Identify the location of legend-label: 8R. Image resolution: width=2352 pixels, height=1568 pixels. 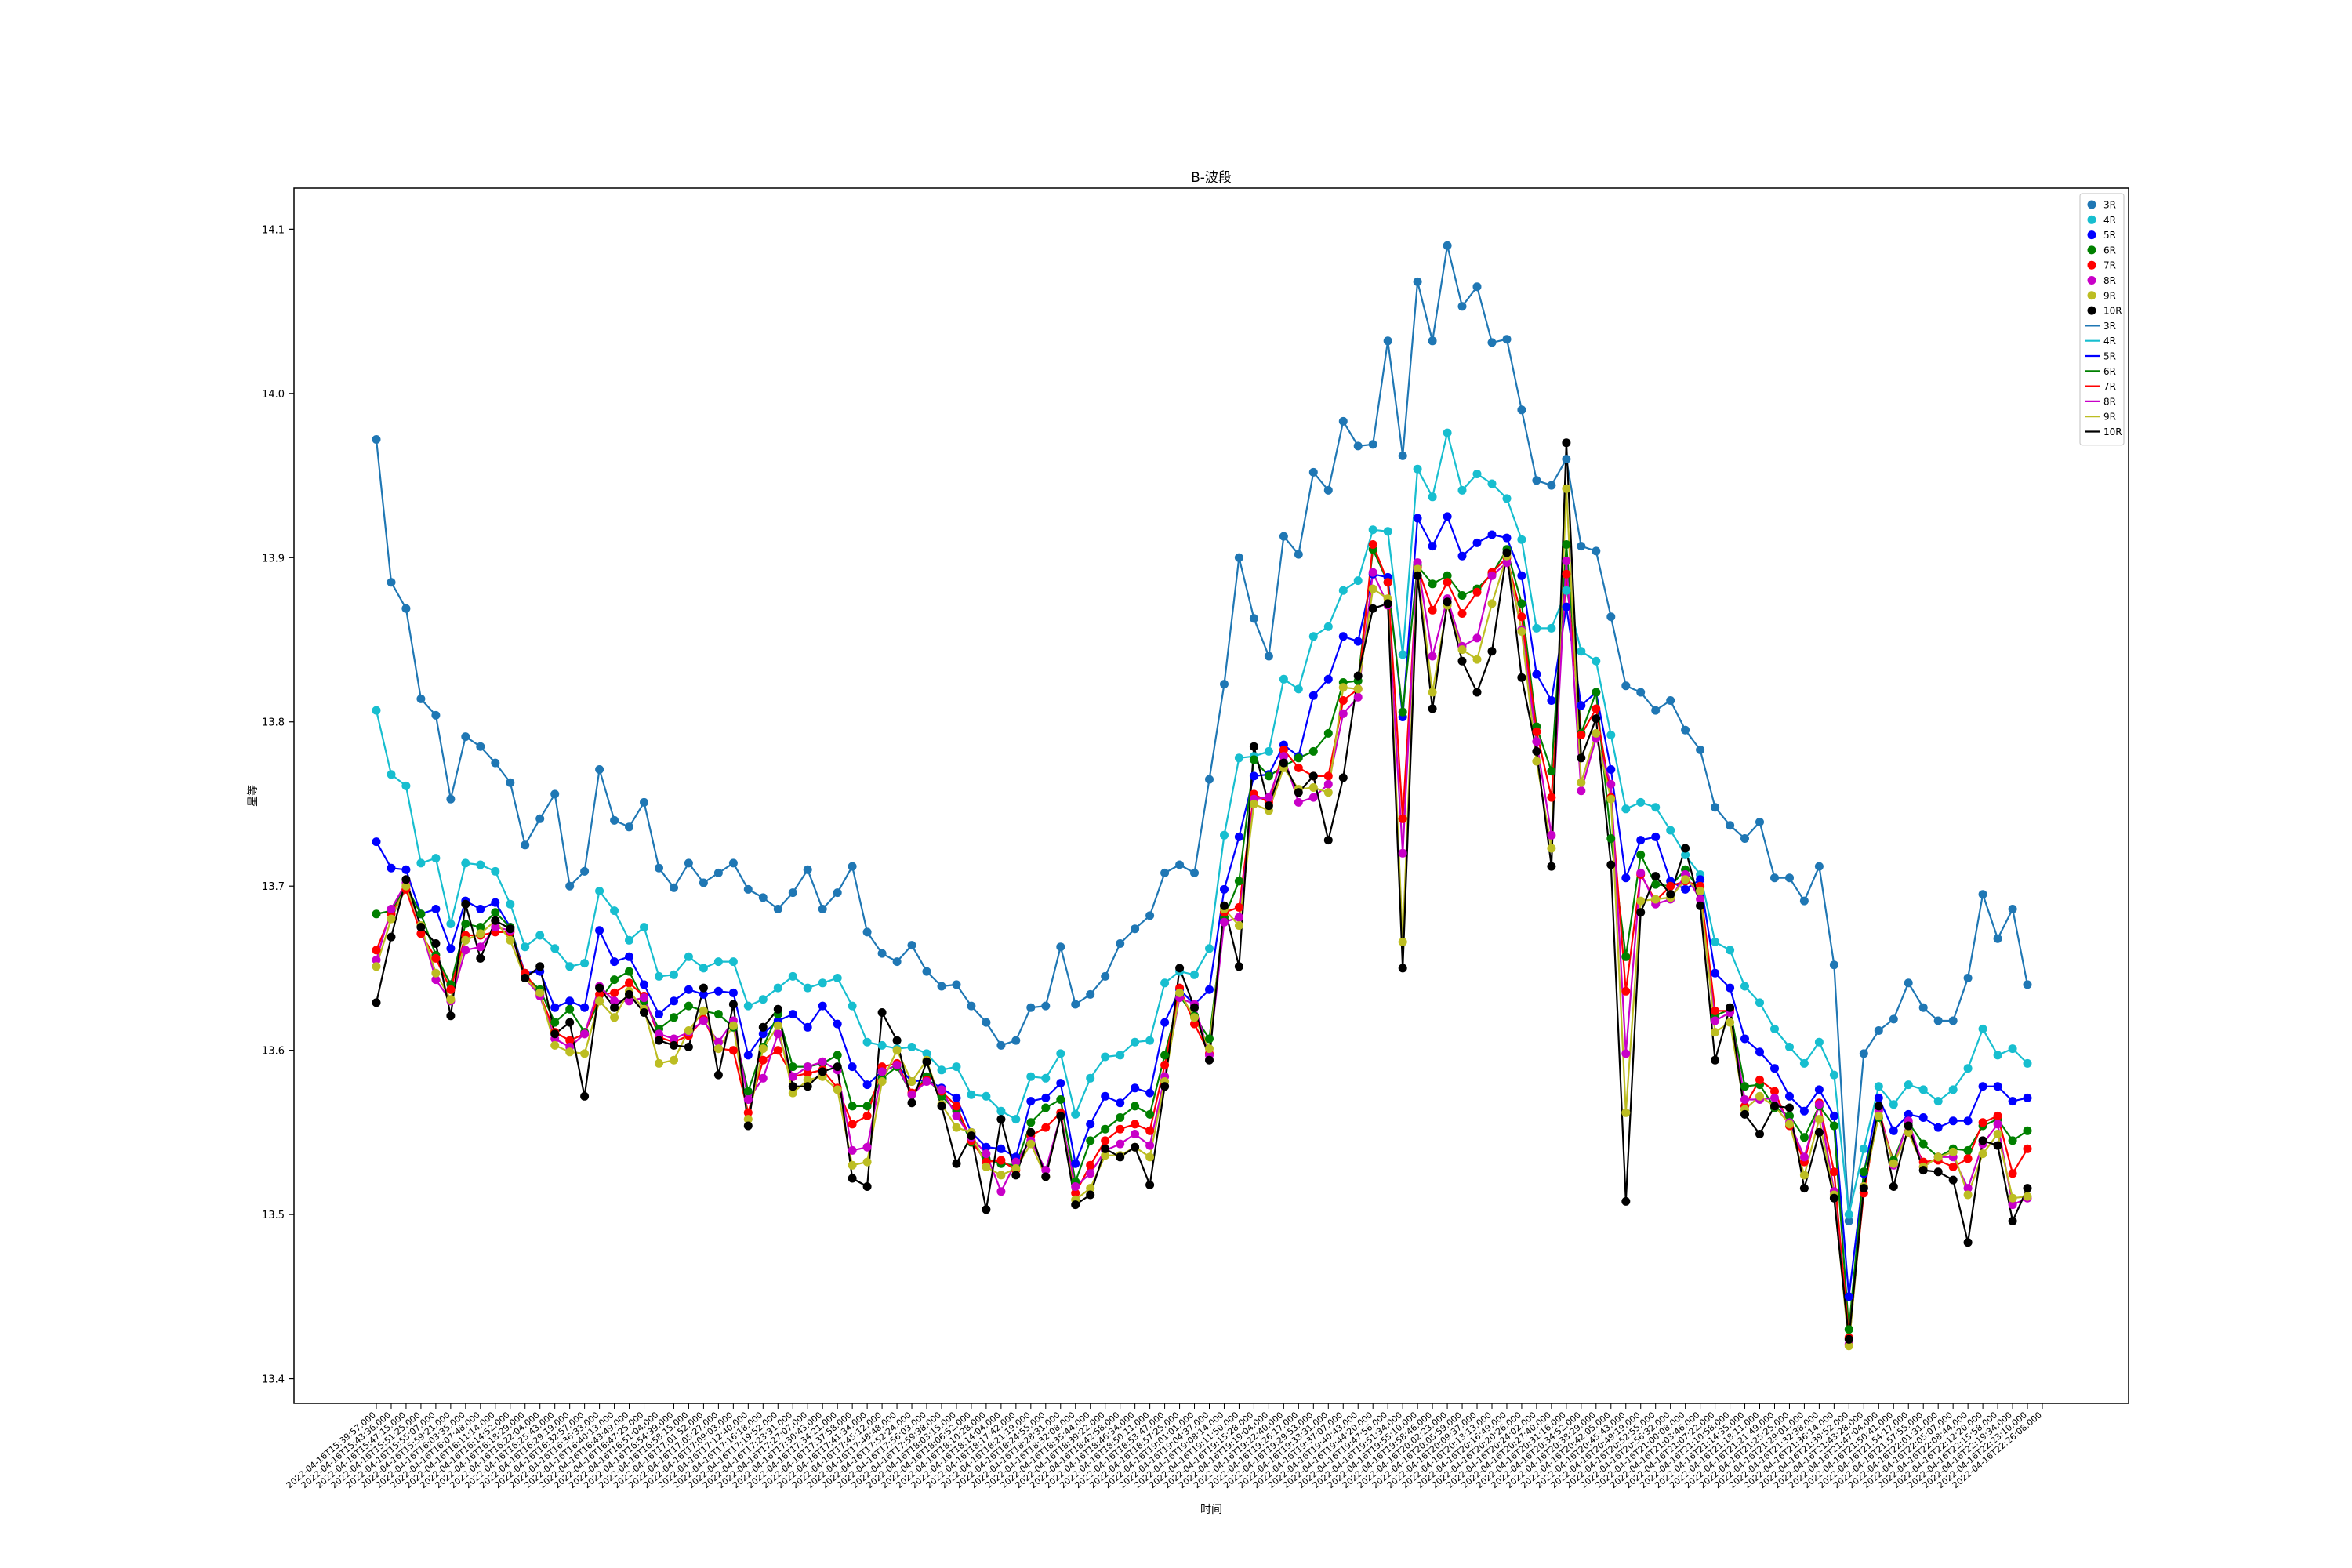
(2109, 280).